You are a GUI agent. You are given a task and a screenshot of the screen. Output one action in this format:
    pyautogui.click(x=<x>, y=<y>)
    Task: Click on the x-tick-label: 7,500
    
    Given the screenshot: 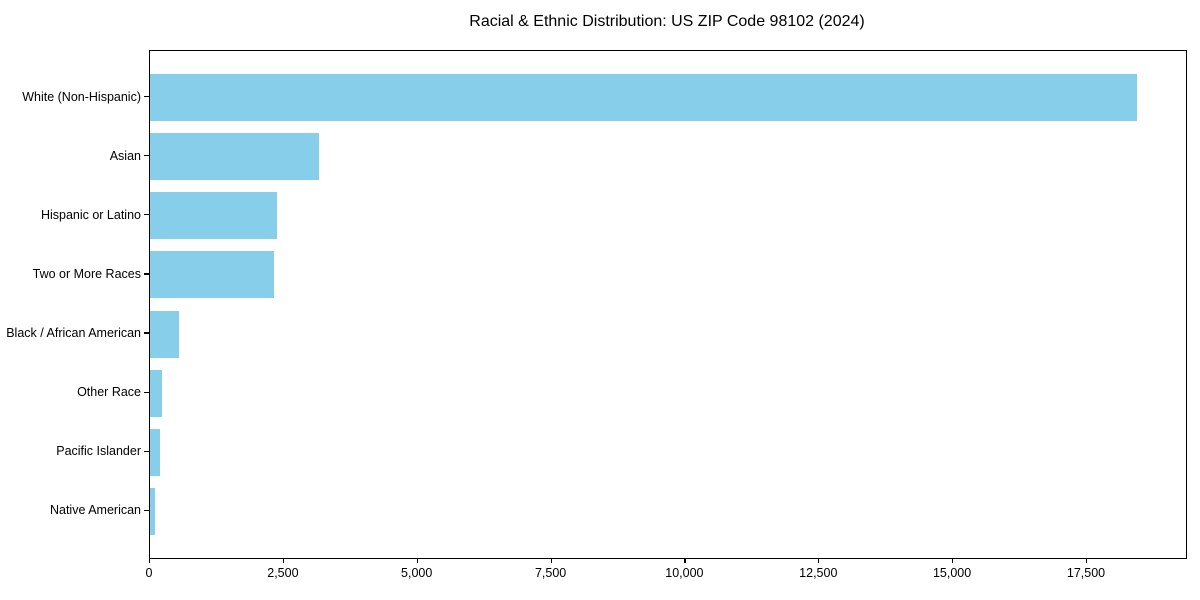 What is the action you would take?
    pyautogui.click(x=550, y=573)
    